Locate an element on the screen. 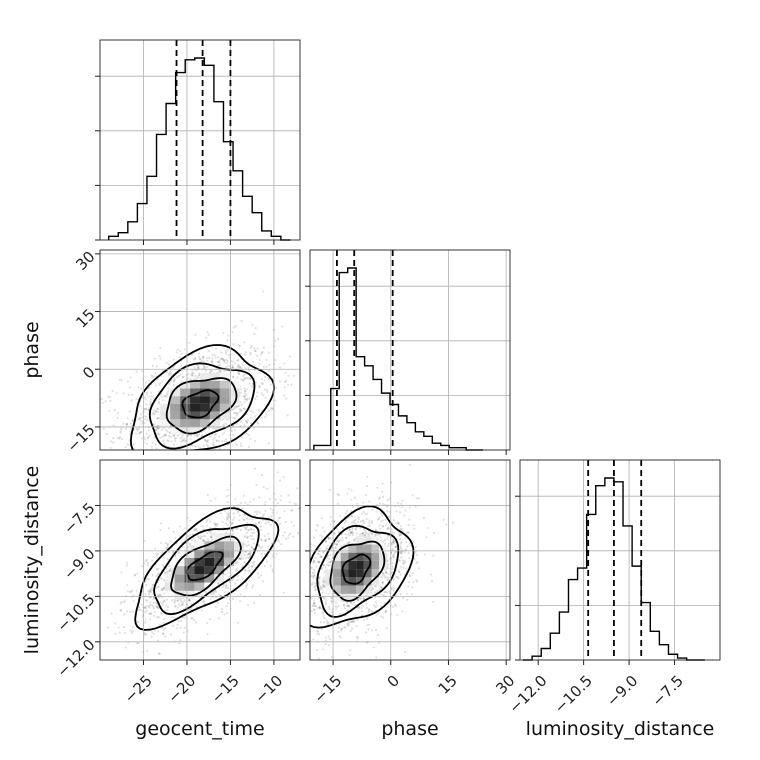 This screenshot has width=760, height=760. density-cells is located at coordinates (200, 404).